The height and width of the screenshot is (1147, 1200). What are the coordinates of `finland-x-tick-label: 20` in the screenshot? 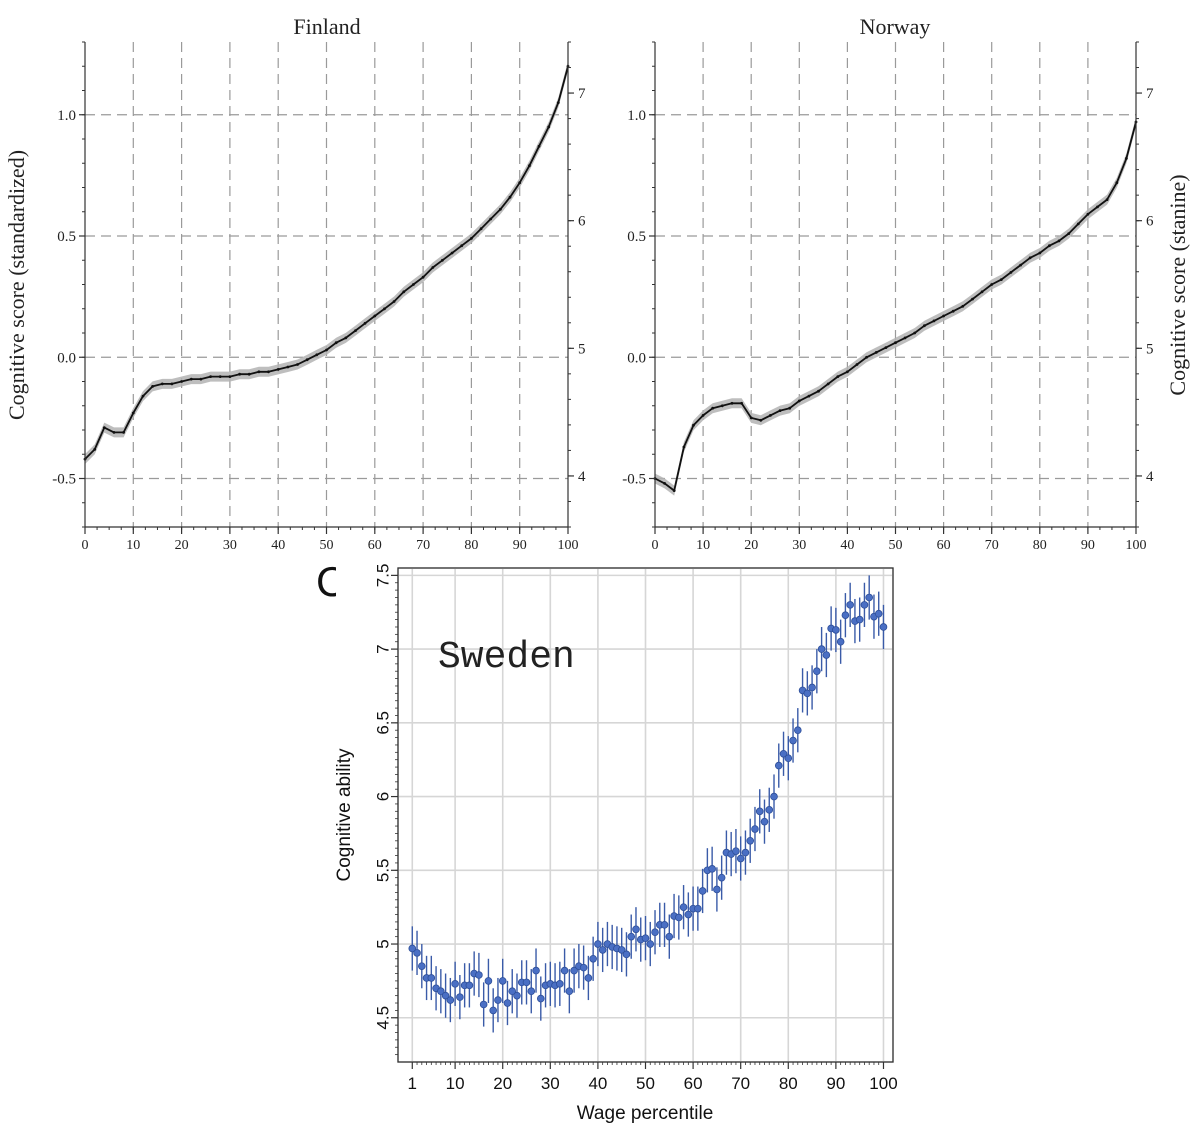 It's located at (182, 545).